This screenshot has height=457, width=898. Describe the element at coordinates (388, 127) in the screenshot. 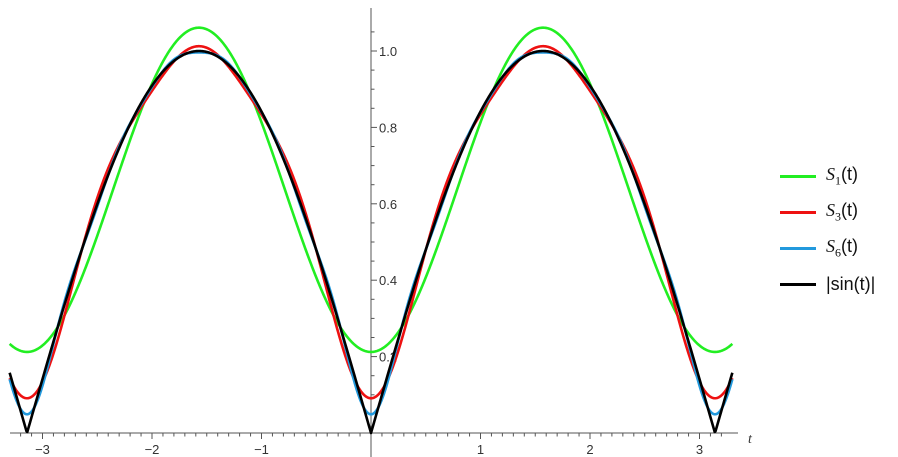

I see `y-tick-label: 0.8` at that location.